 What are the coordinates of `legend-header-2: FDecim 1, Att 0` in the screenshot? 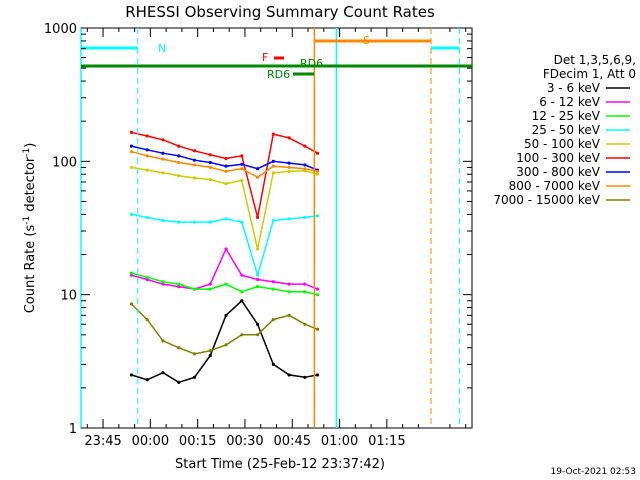 It's located at (589, 74).